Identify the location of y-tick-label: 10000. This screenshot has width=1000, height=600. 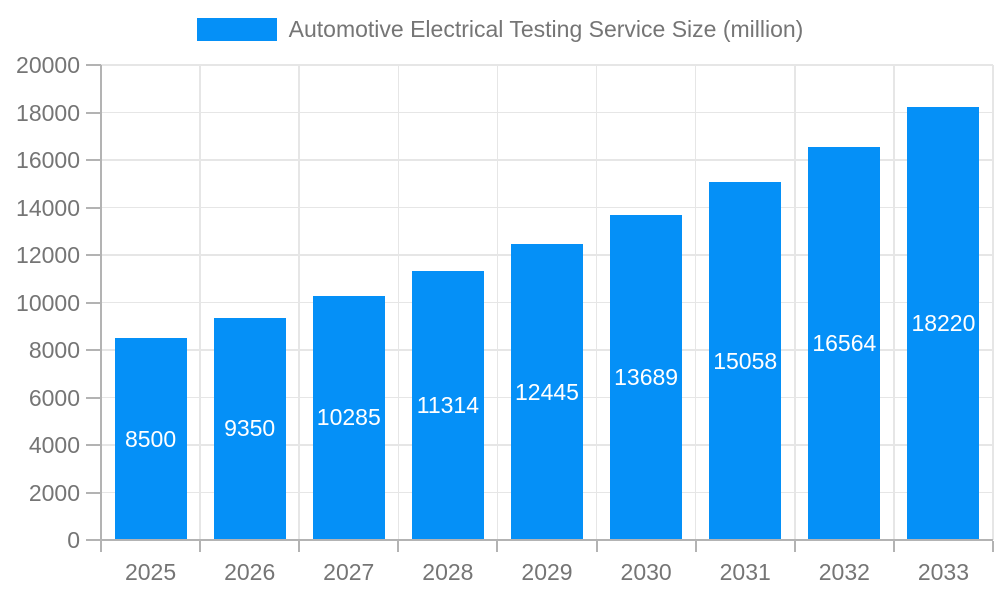
(48, 302).